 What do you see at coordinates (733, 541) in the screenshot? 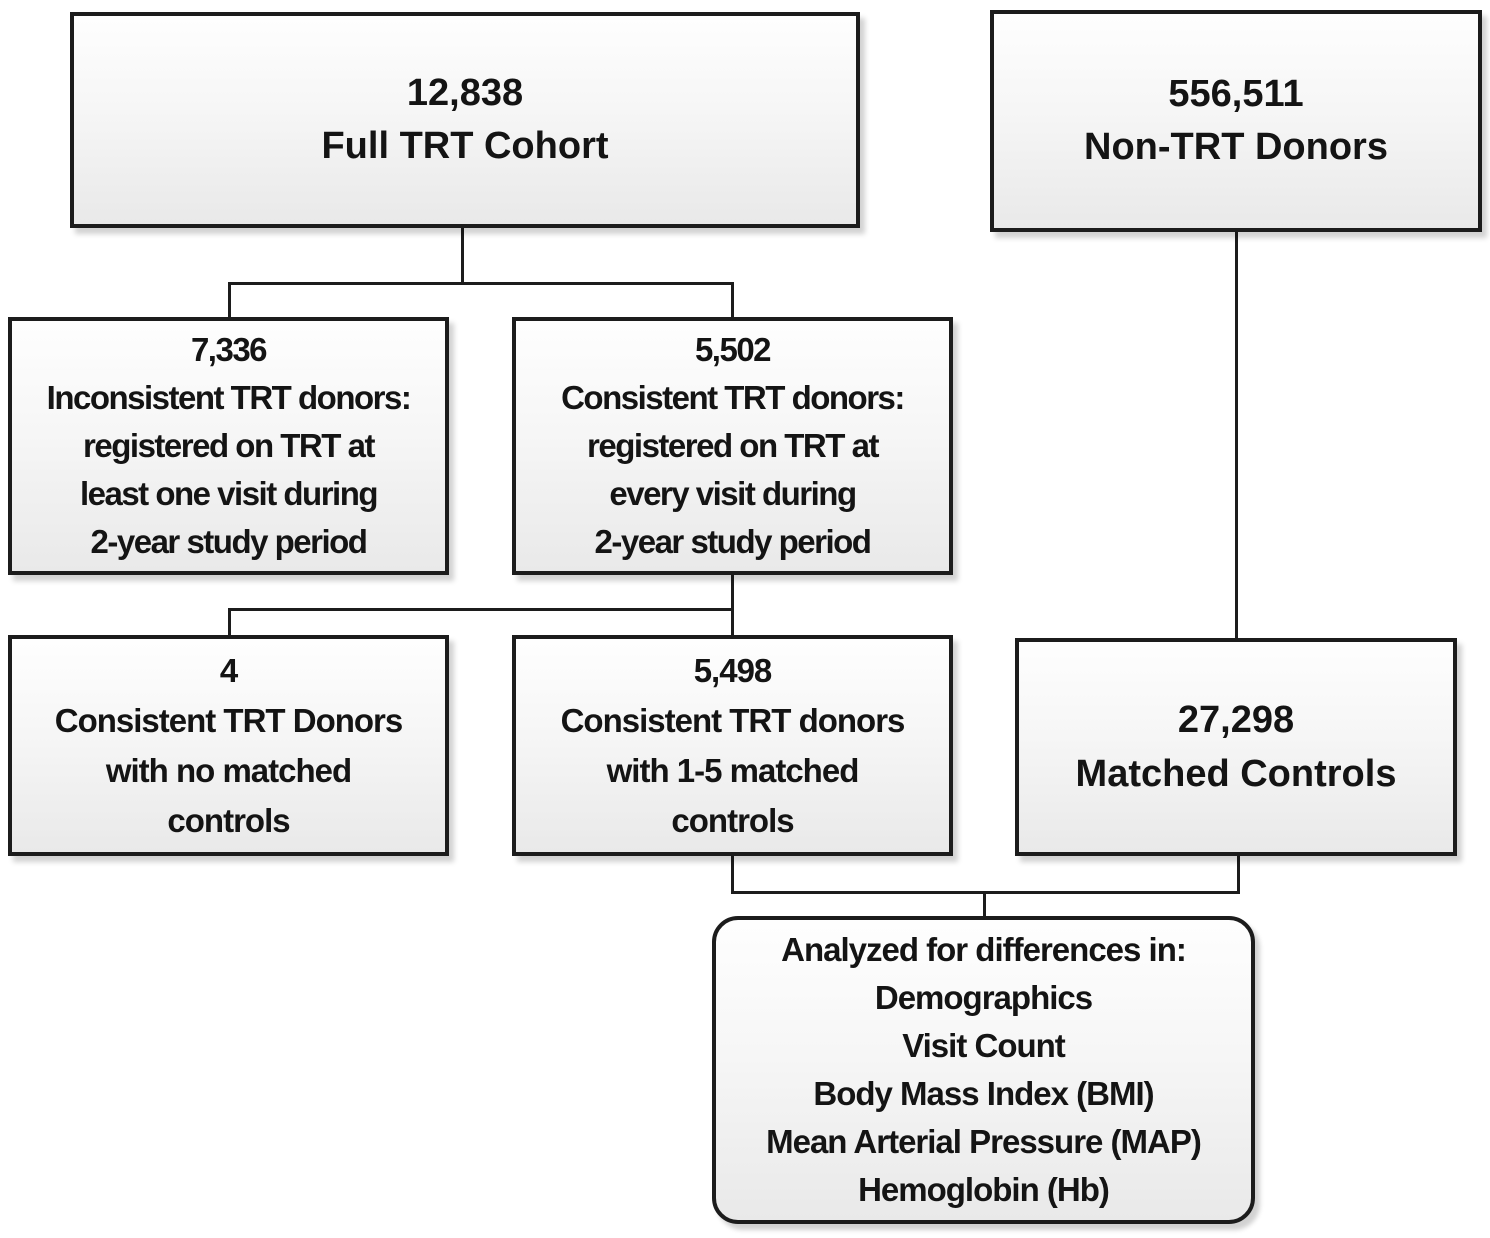
I see `consistent-label-4: 2-year study period` at bounding box center [733, 541].